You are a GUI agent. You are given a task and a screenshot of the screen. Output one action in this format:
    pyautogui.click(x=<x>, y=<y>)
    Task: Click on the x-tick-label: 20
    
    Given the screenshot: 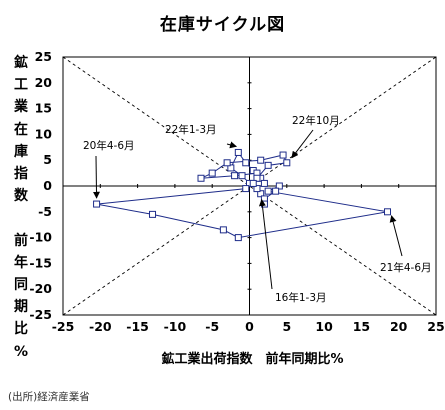 What is the action you would take?
    pyautogui.click(x=399, y=326)
    